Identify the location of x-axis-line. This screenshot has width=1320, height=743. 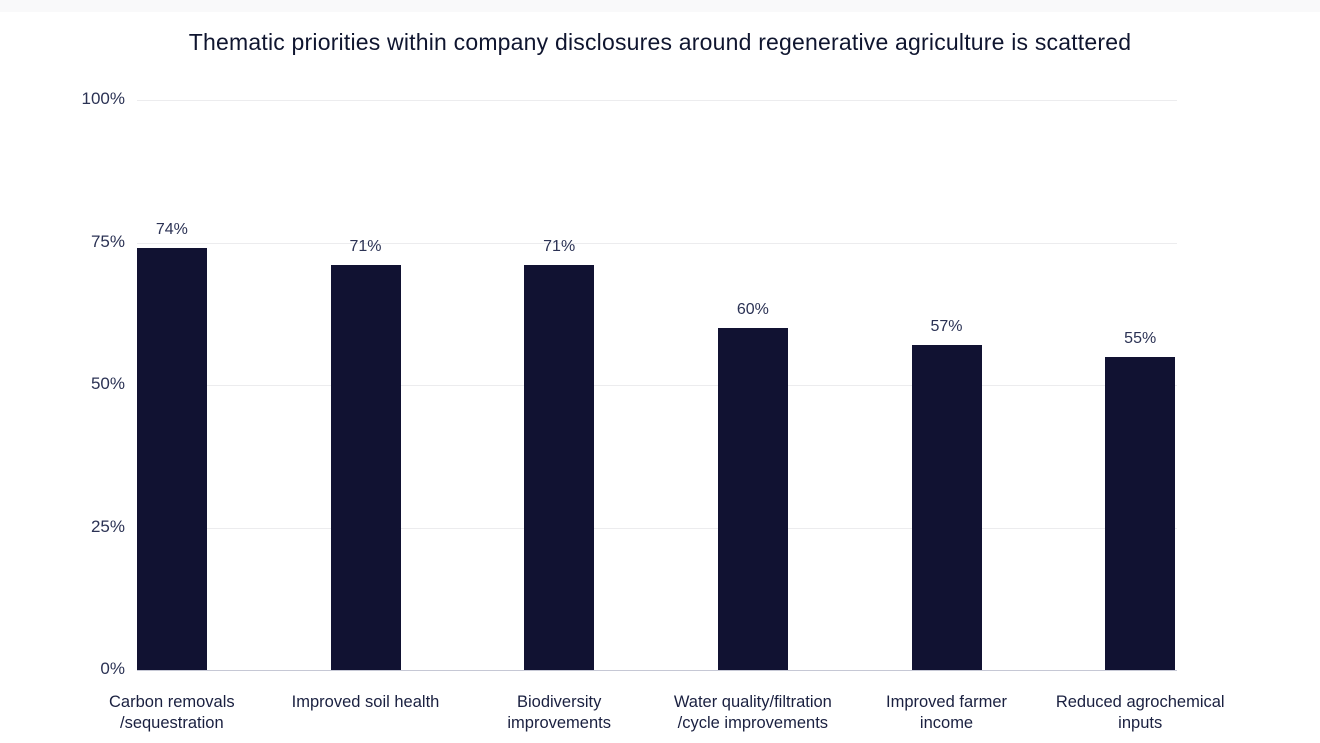
(657, 670).